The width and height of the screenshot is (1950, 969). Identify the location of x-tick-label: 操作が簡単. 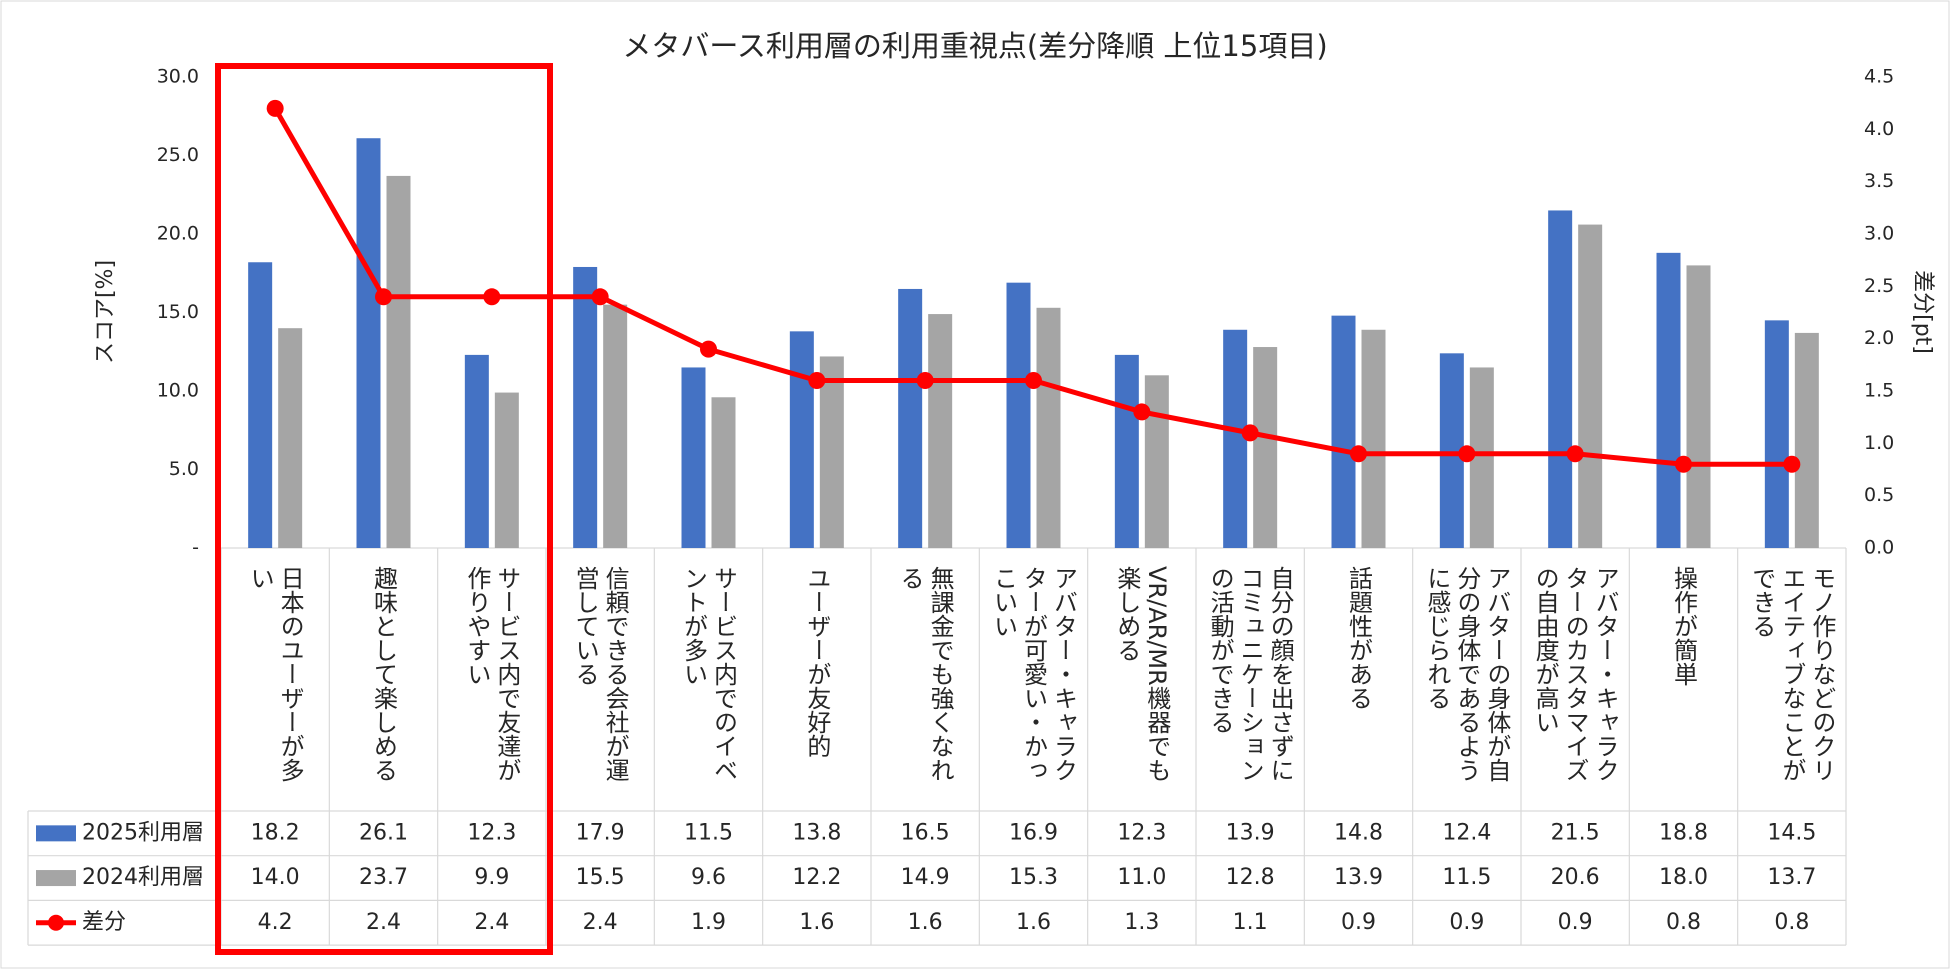
(1683, 626).